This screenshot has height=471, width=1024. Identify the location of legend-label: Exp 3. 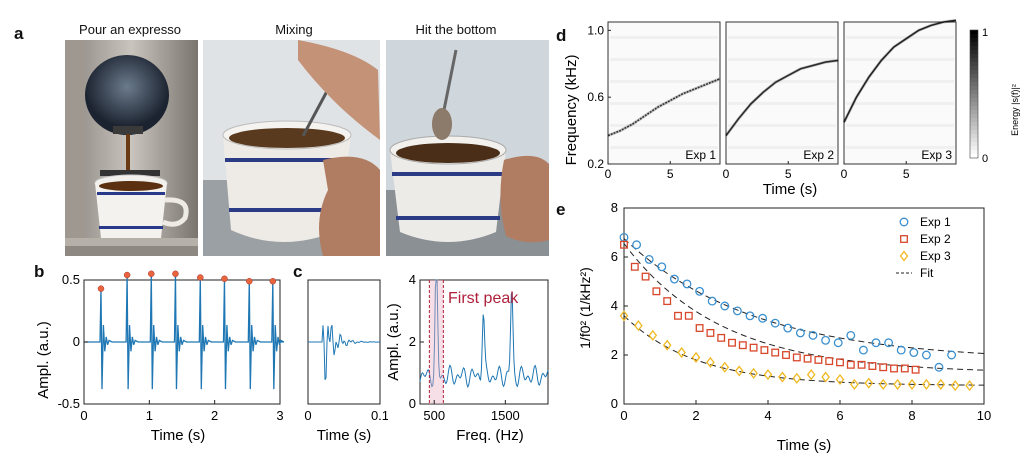
(935, 256).